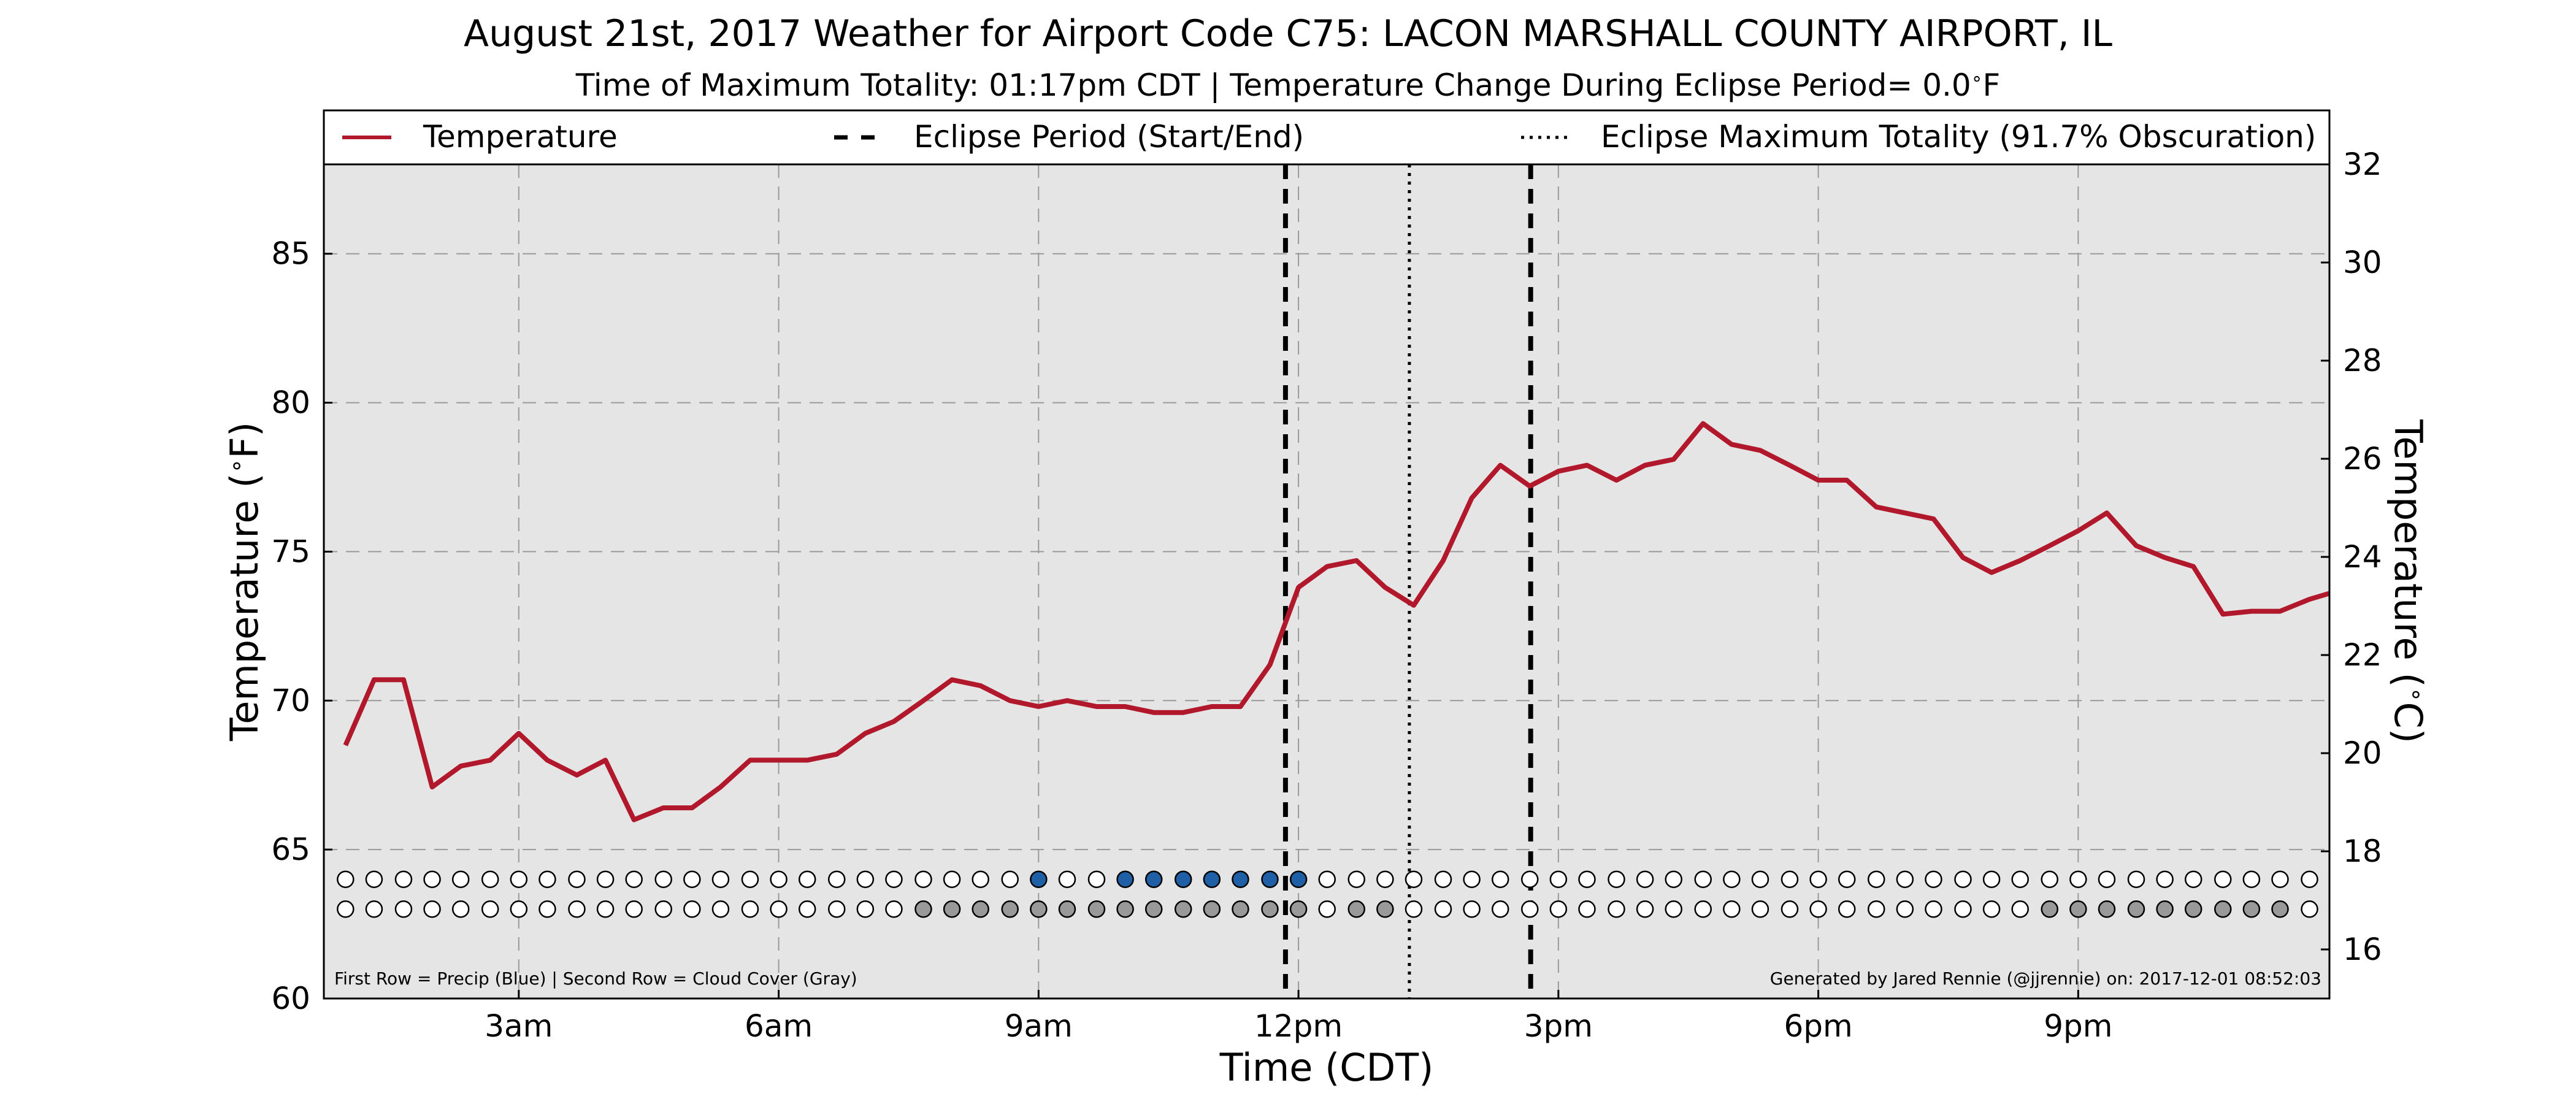 This screenshot has width=2576, height=1104. Describe the element at coordinates (244, 440) in the screenshot. I see `y-axis-left-unit: F)` at that location.